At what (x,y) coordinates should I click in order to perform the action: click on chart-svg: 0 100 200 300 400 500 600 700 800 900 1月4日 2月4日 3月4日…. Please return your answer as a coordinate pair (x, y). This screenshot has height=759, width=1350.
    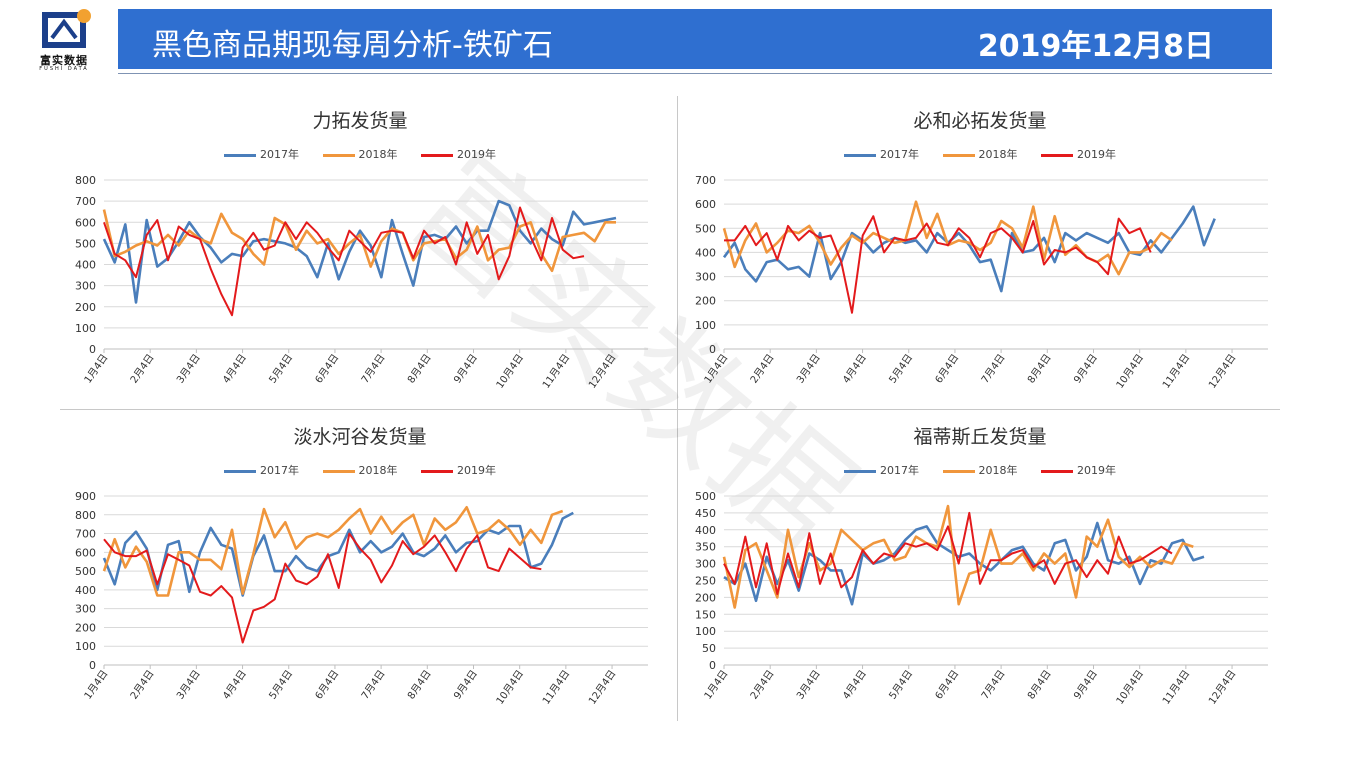
    Looking at the image, I should click on (361, 598).